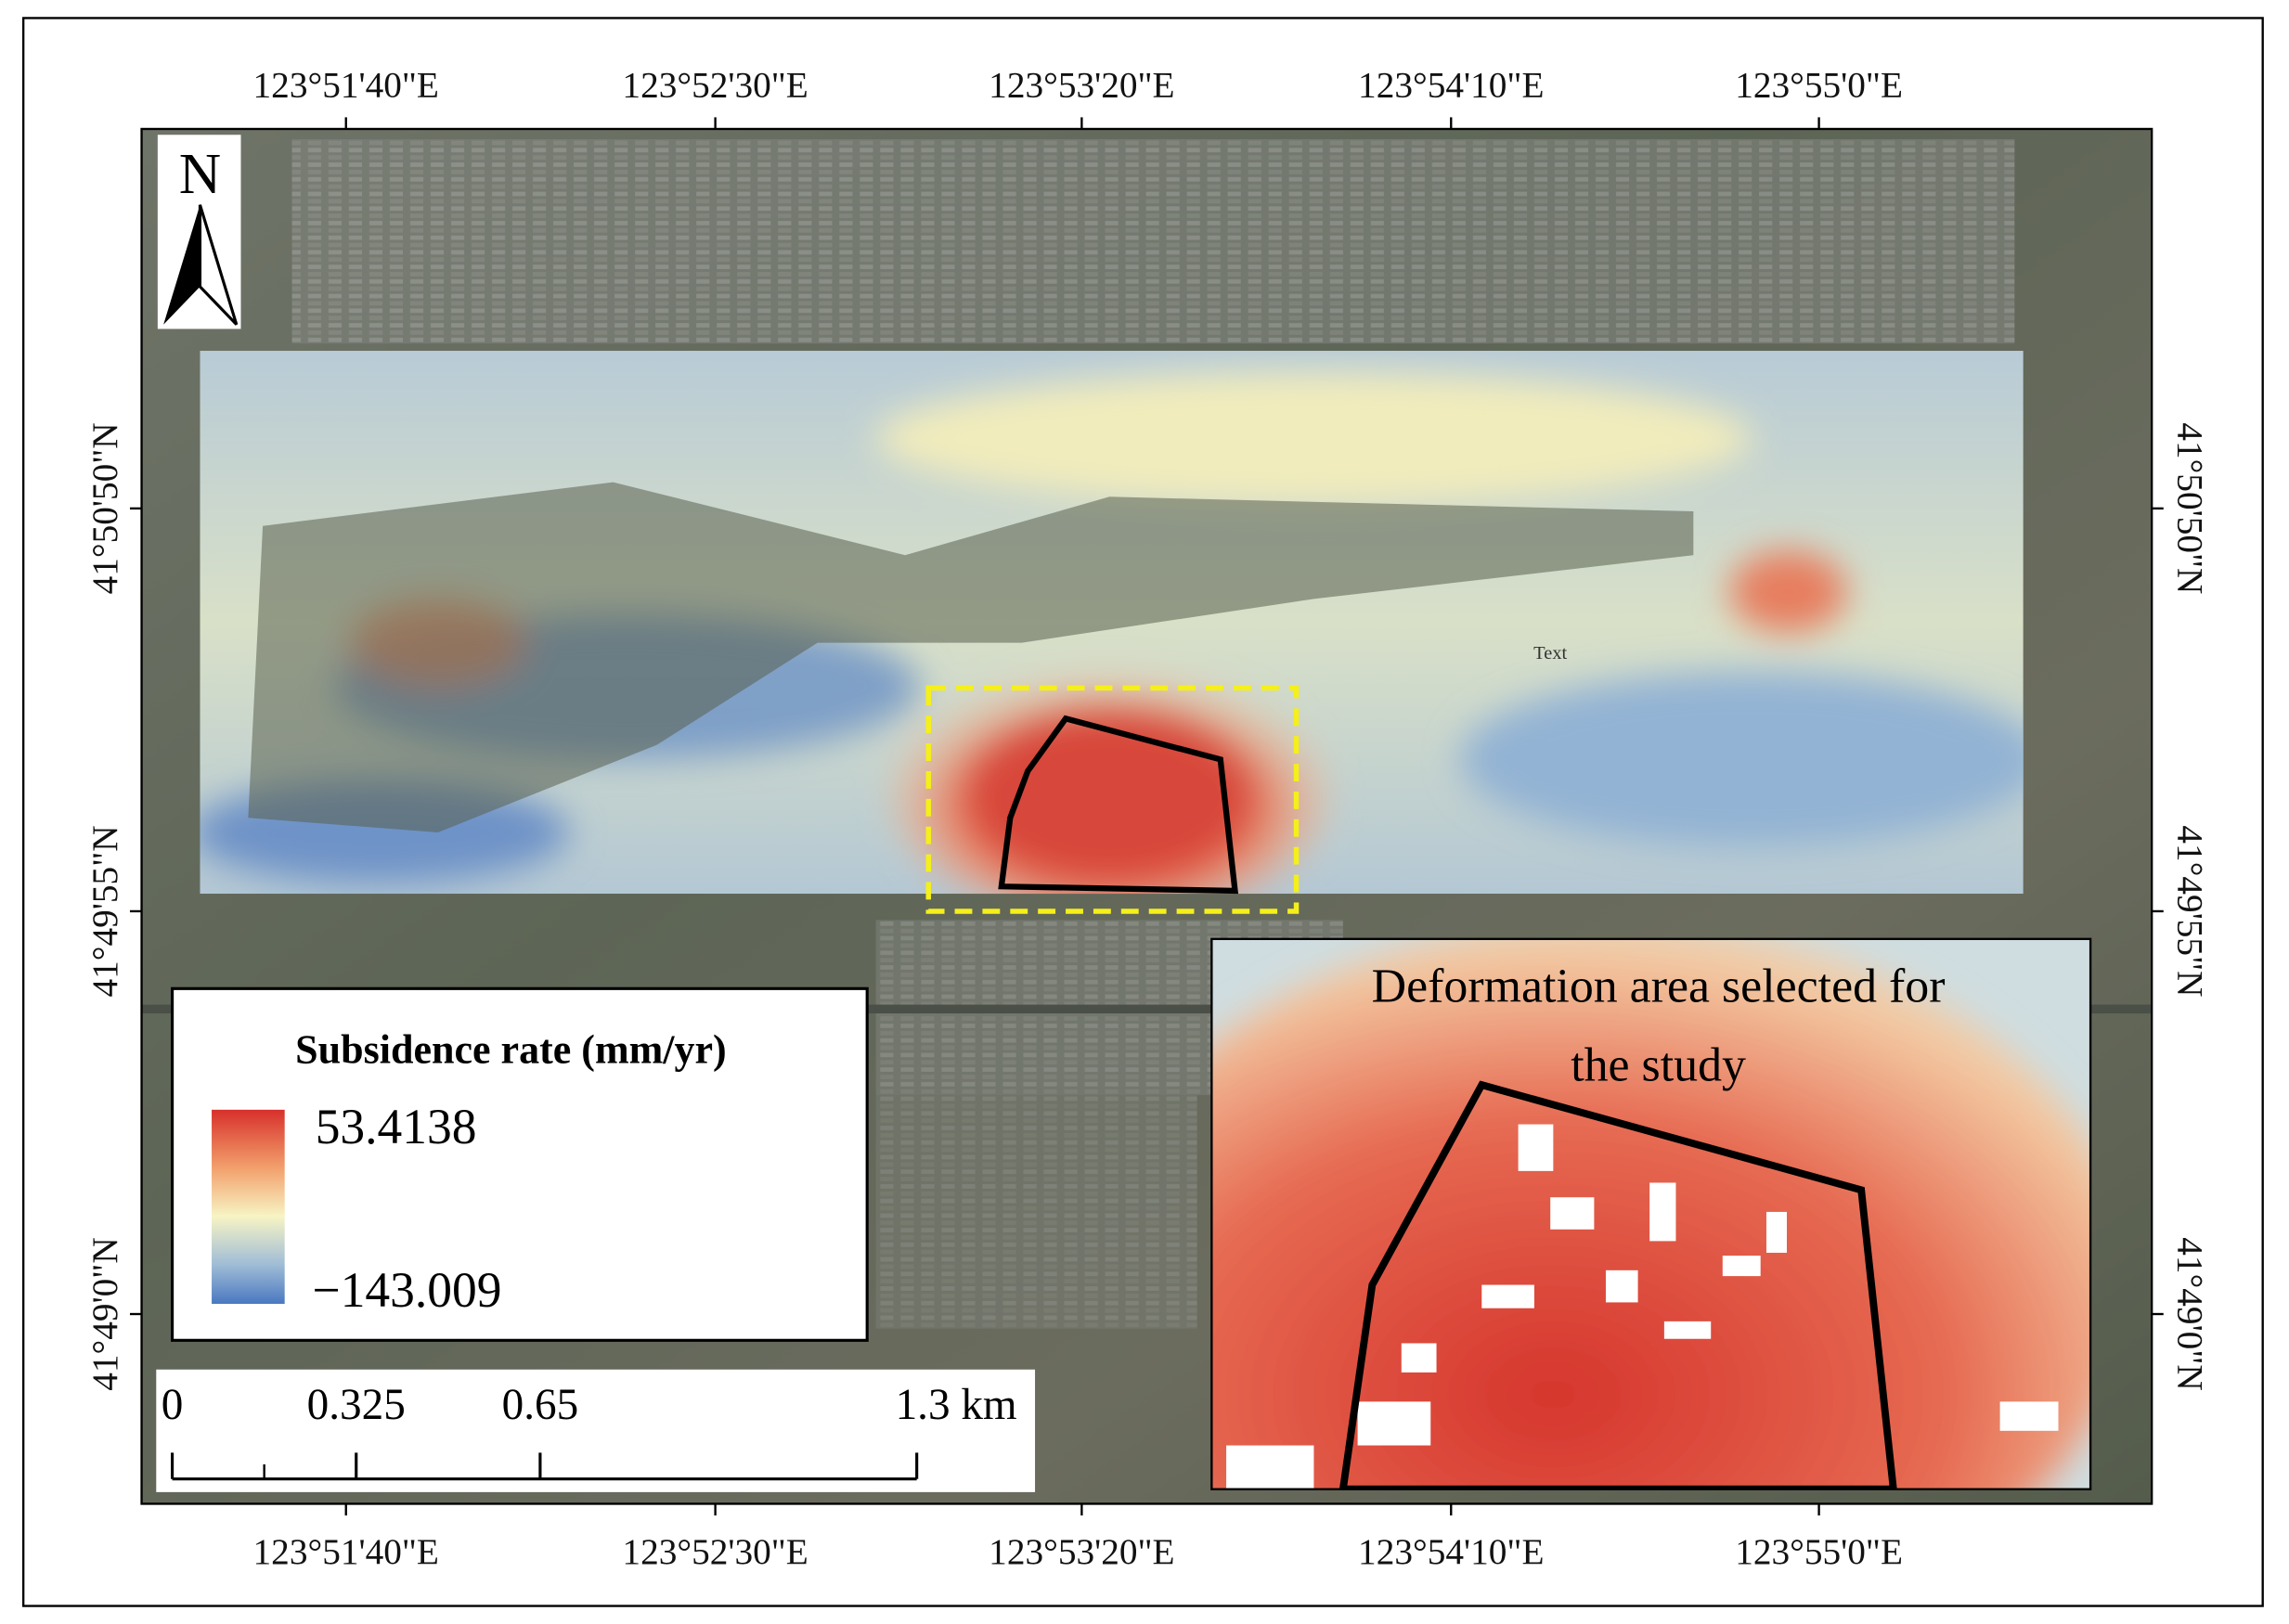 This screenshot has width=2289, height=1624. I want to click on scale-label: 0.65, so click(540, 1405).